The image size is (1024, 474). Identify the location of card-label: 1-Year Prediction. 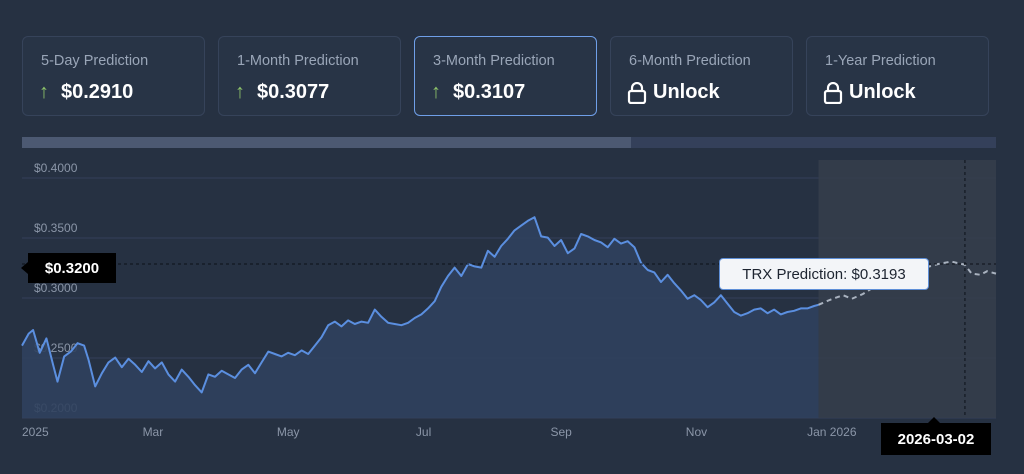
(880, 61).